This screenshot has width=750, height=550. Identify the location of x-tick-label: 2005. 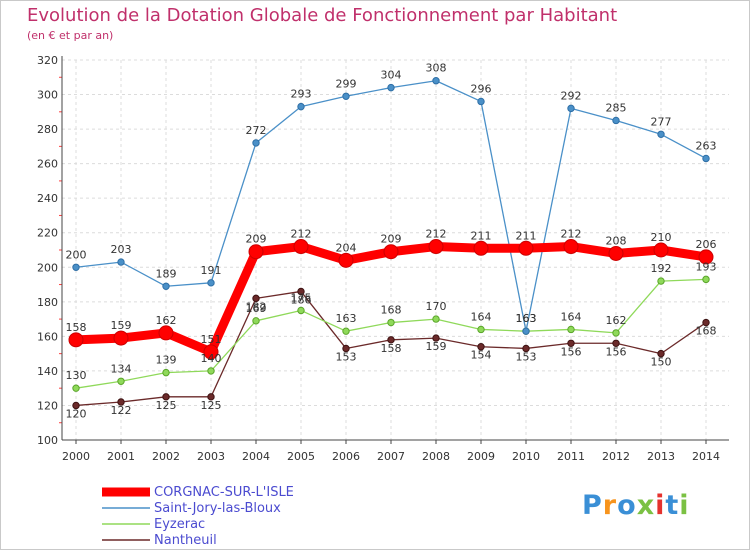
(301, 456).